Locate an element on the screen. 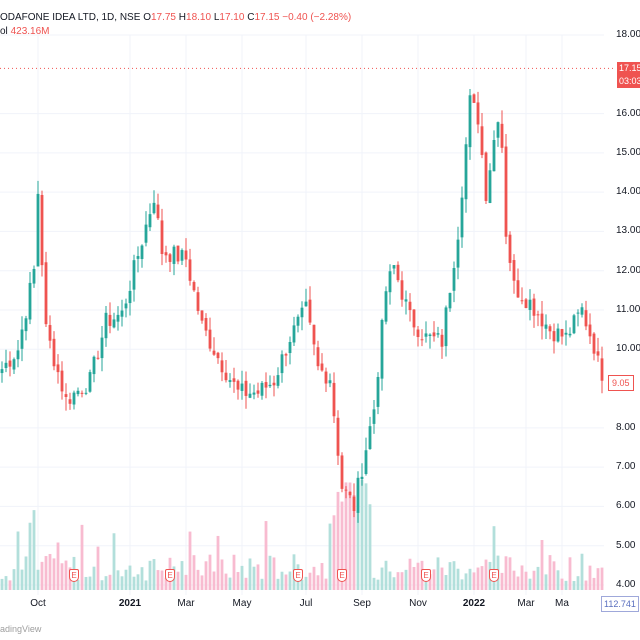  last-price-tag: 17.15 03:03 is located at coordinates (628, 75).